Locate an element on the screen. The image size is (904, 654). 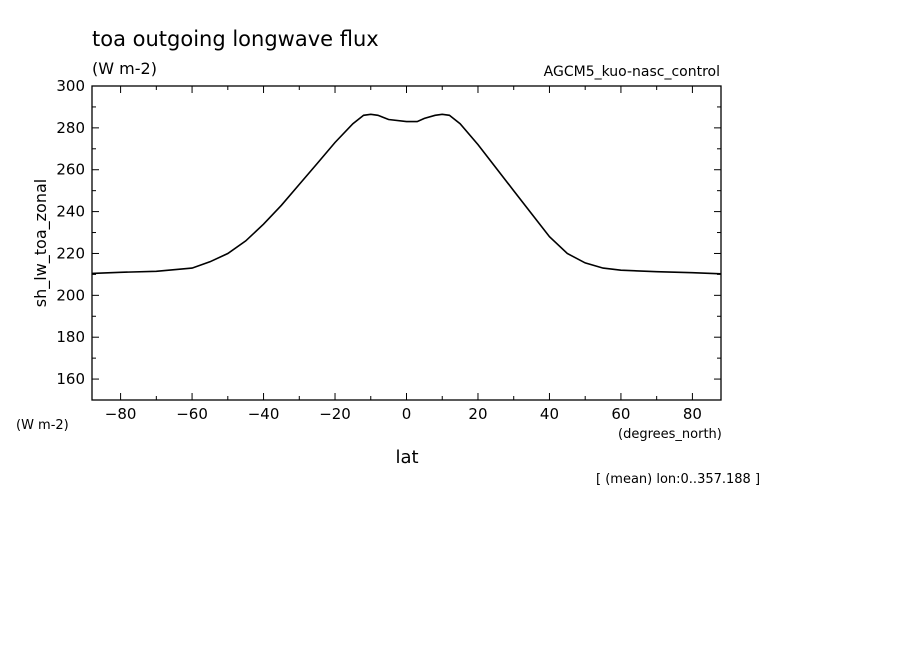
experiment-label: AGCM5_kuo-nasc_control is located at coordinates (632, 72).